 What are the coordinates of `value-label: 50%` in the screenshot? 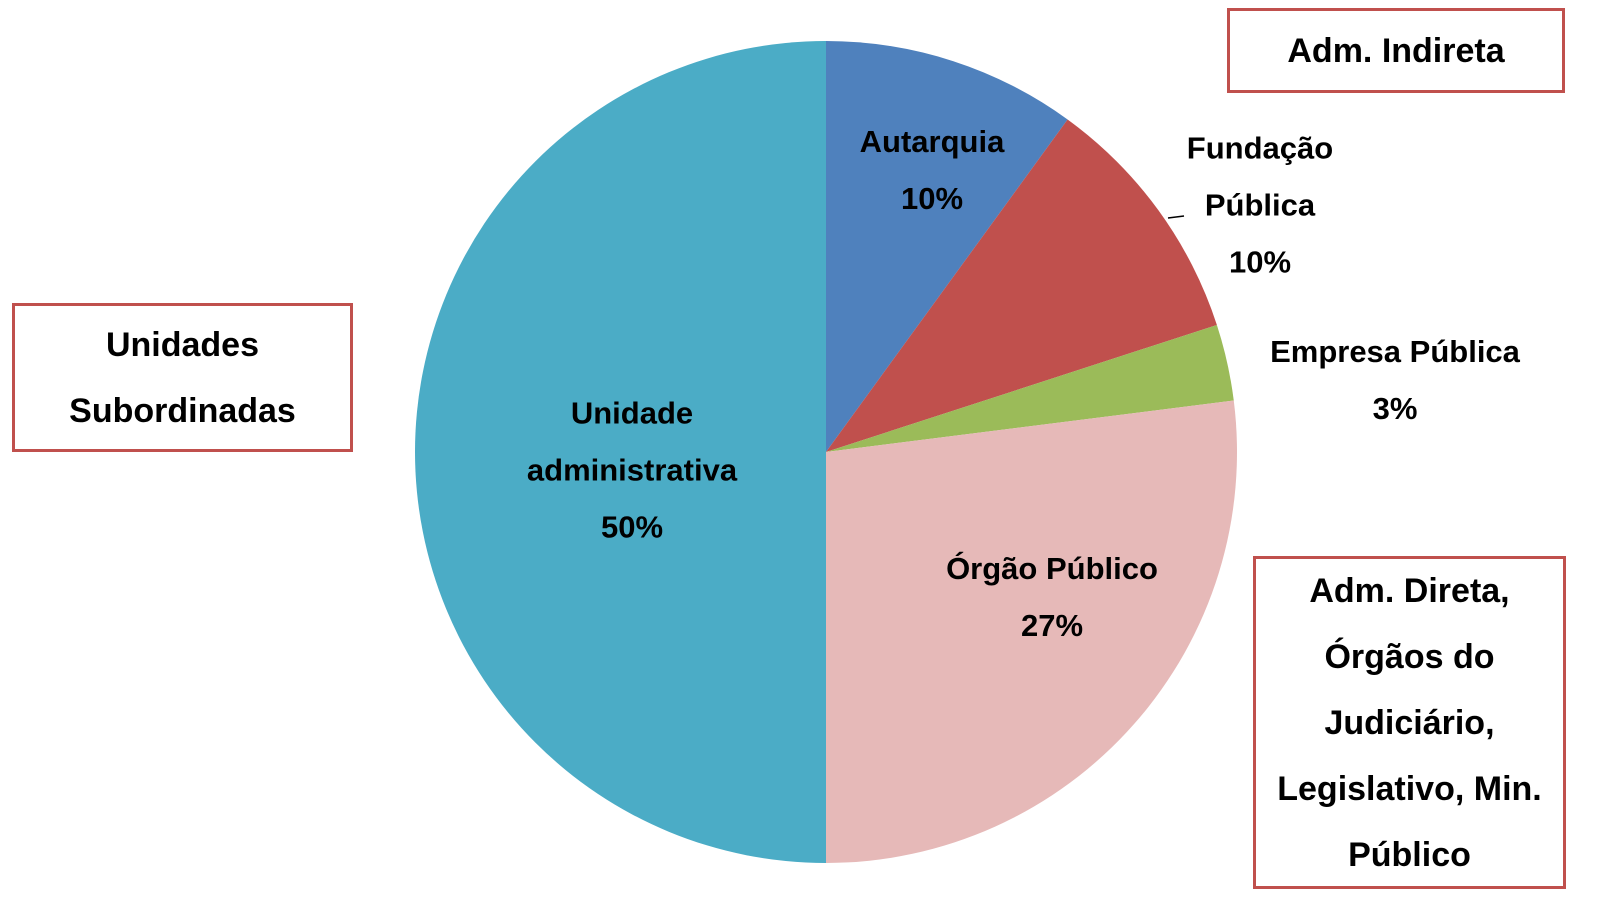 It's located at (632, 527).